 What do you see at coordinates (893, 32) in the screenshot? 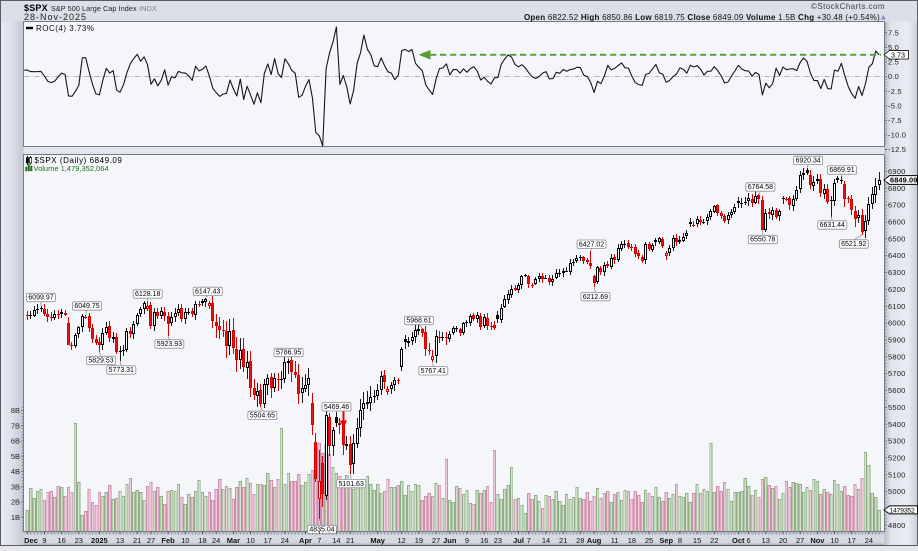
I see `svg-text: 7.5` at bounding box center [893, 32].